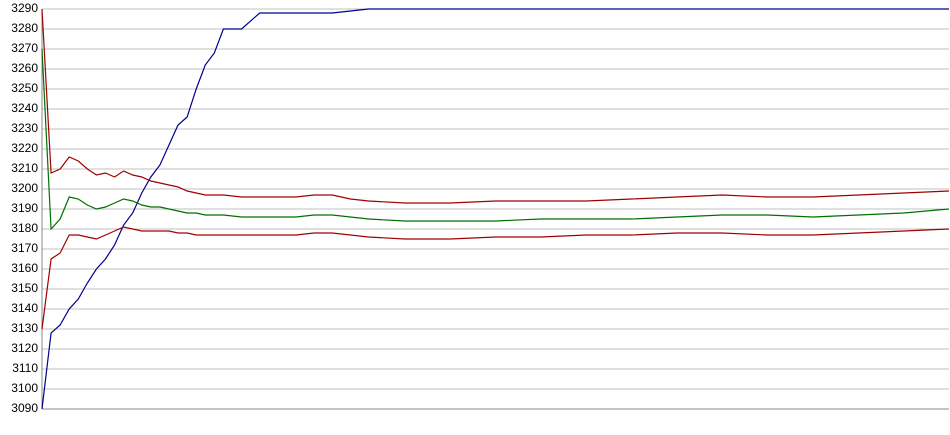 Image resolution: width=950 pixels, height=435 pixels. What do you see at coordinates (24, 68) in the screenshot?
I see `y-tick-label: 3260` at bounding box center [24, 68].